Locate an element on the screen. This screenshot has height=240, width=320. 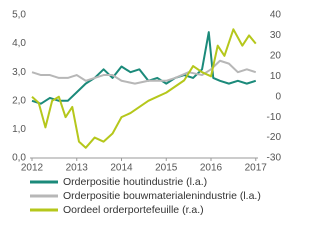
x-tick-label: 2012 is located at coordinates (32, 168).